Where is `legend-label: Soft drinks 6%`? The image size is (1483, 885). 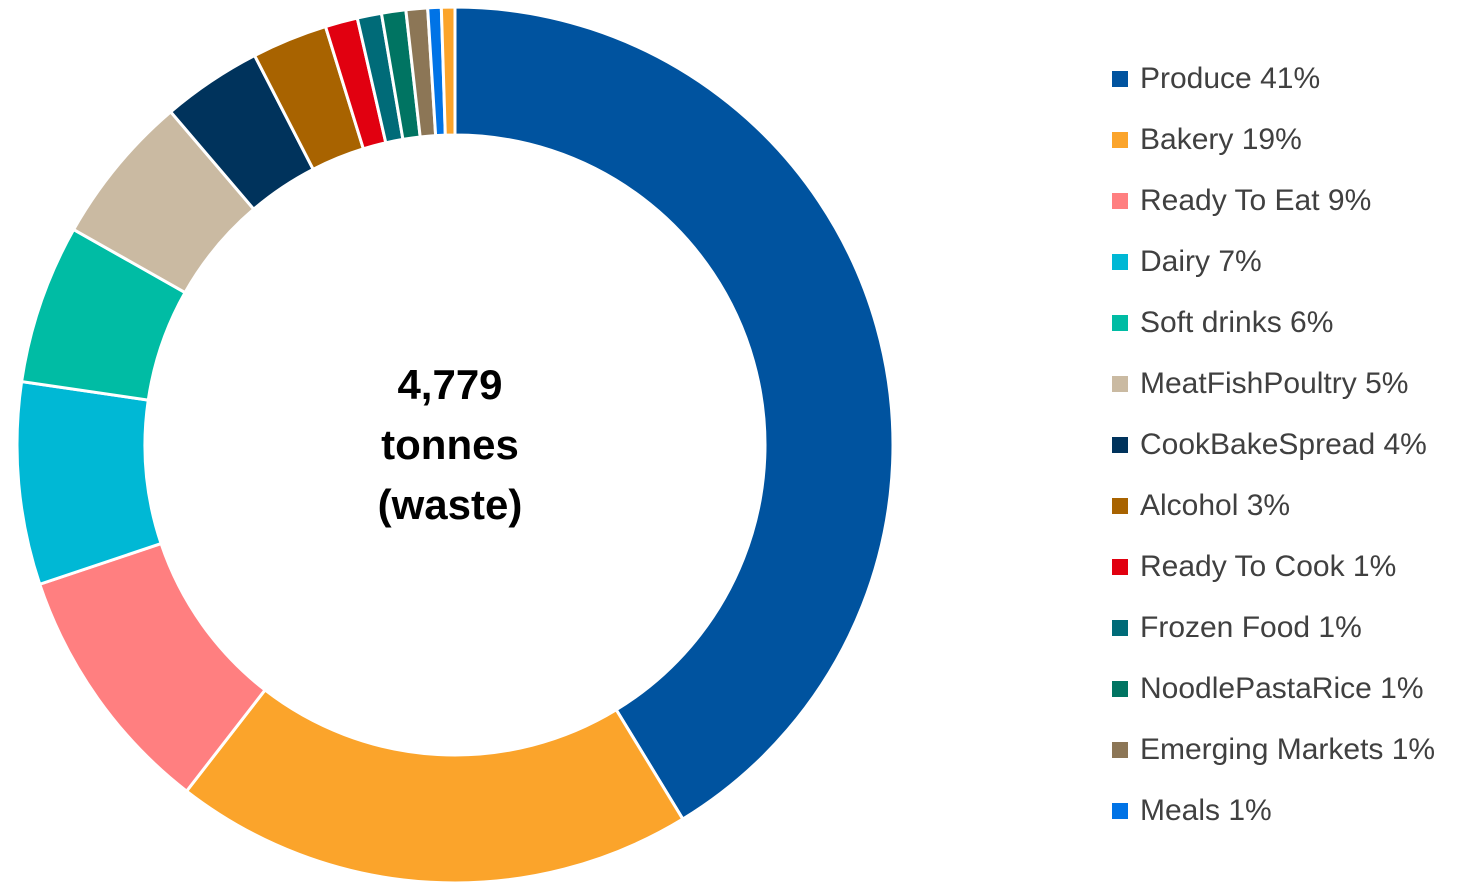
legend-label: Soft drinks 6% is located at coordinates (1237, 322).